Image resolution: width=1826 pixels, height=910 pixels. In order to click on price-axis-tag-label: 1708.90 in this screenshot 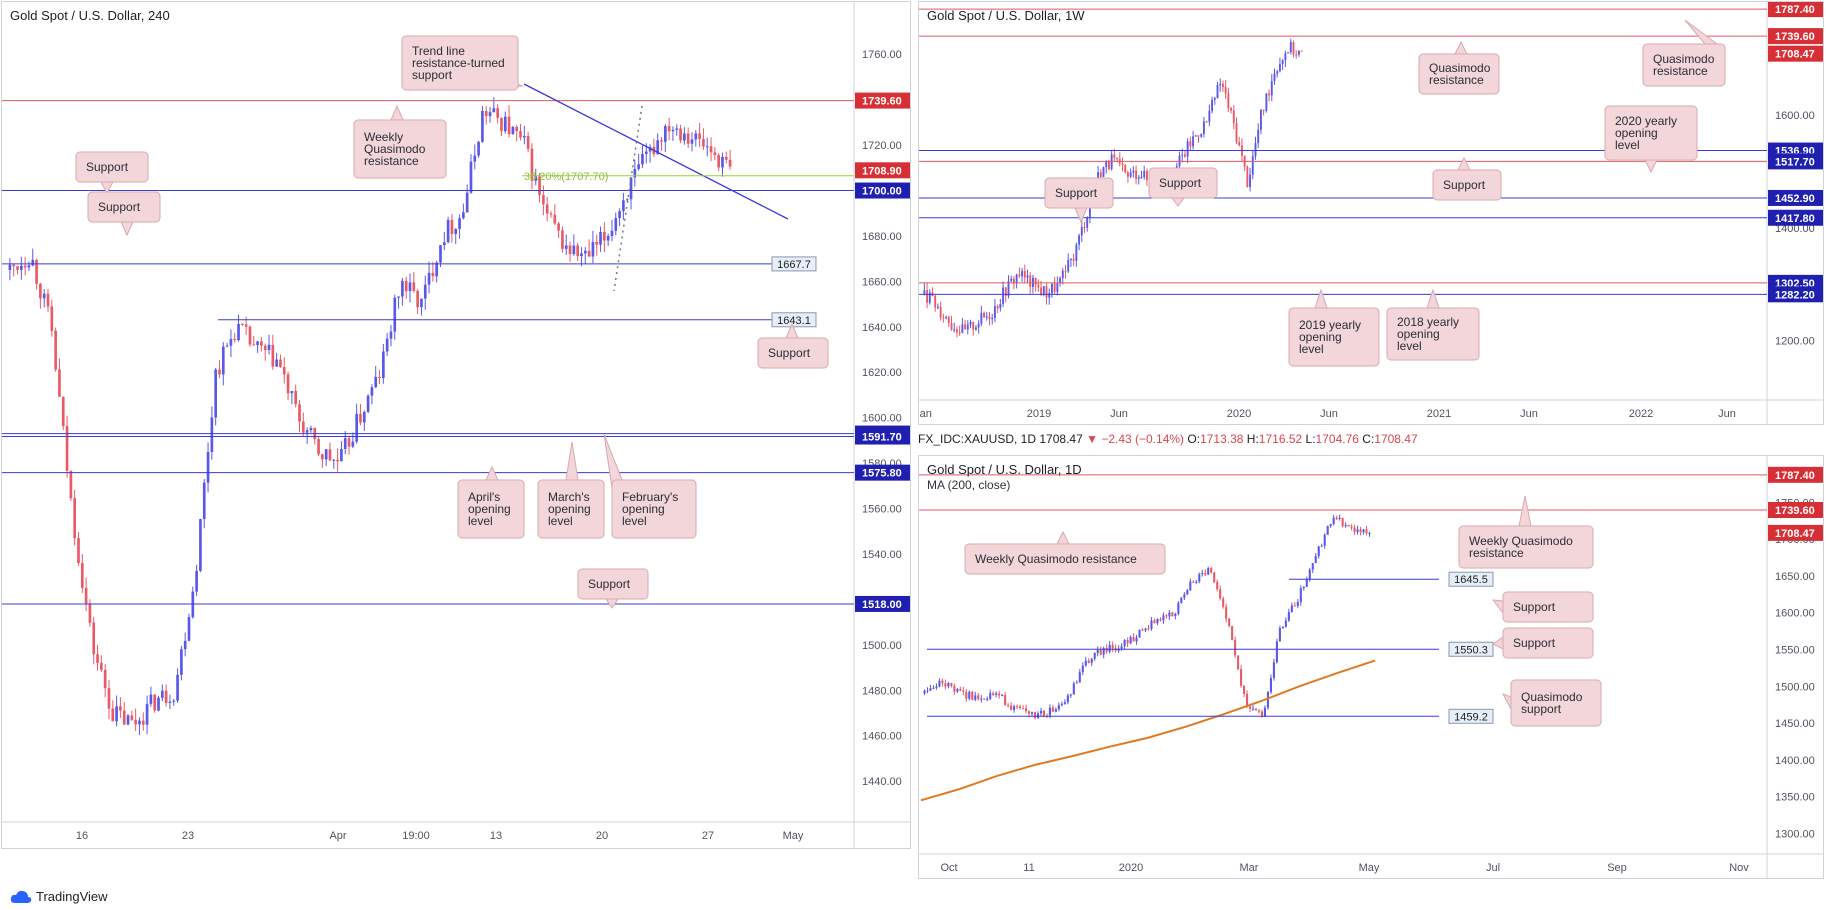, I will do `click(882, 171)`.